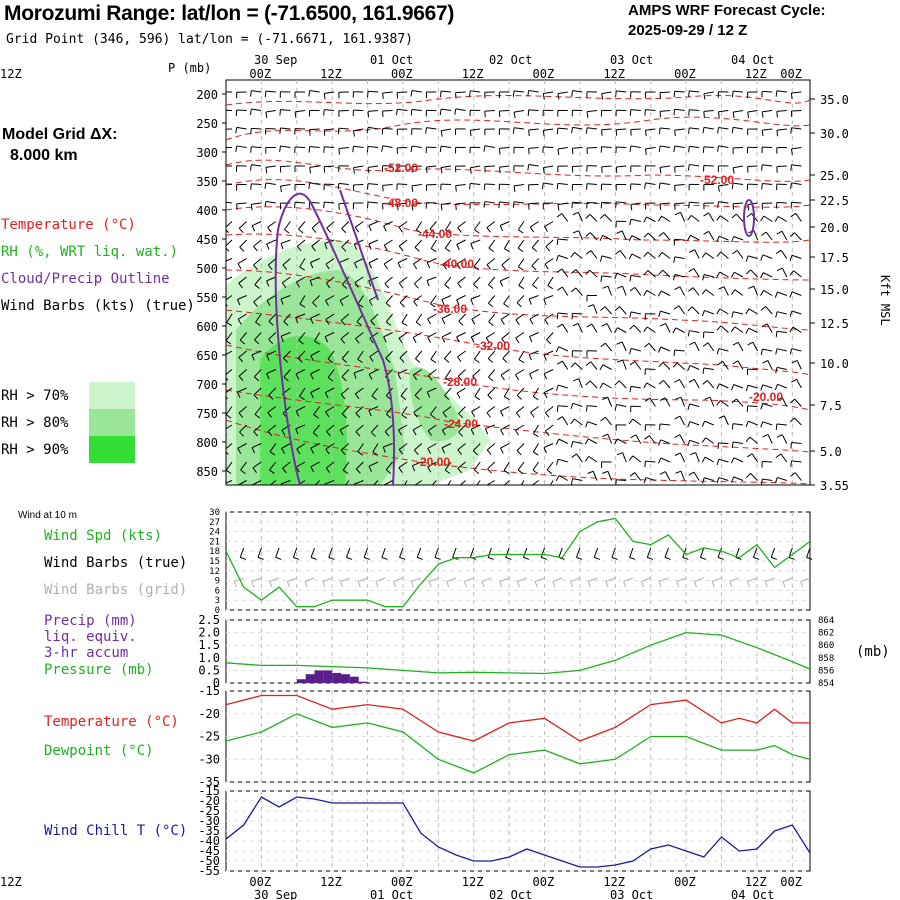  Describe the element at coordinates (834, 228) in the screenshot. I see `height-tick-label: 20.0` at that location.